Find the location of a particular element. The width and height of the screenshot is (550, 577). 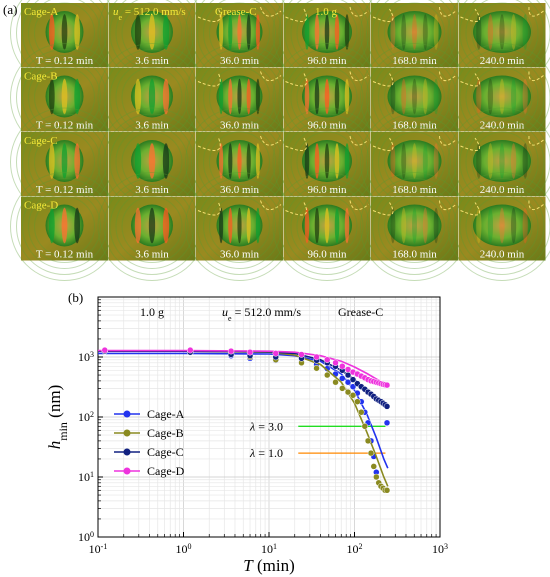

row-label: Cage-D is located at coordinates (41, 206).